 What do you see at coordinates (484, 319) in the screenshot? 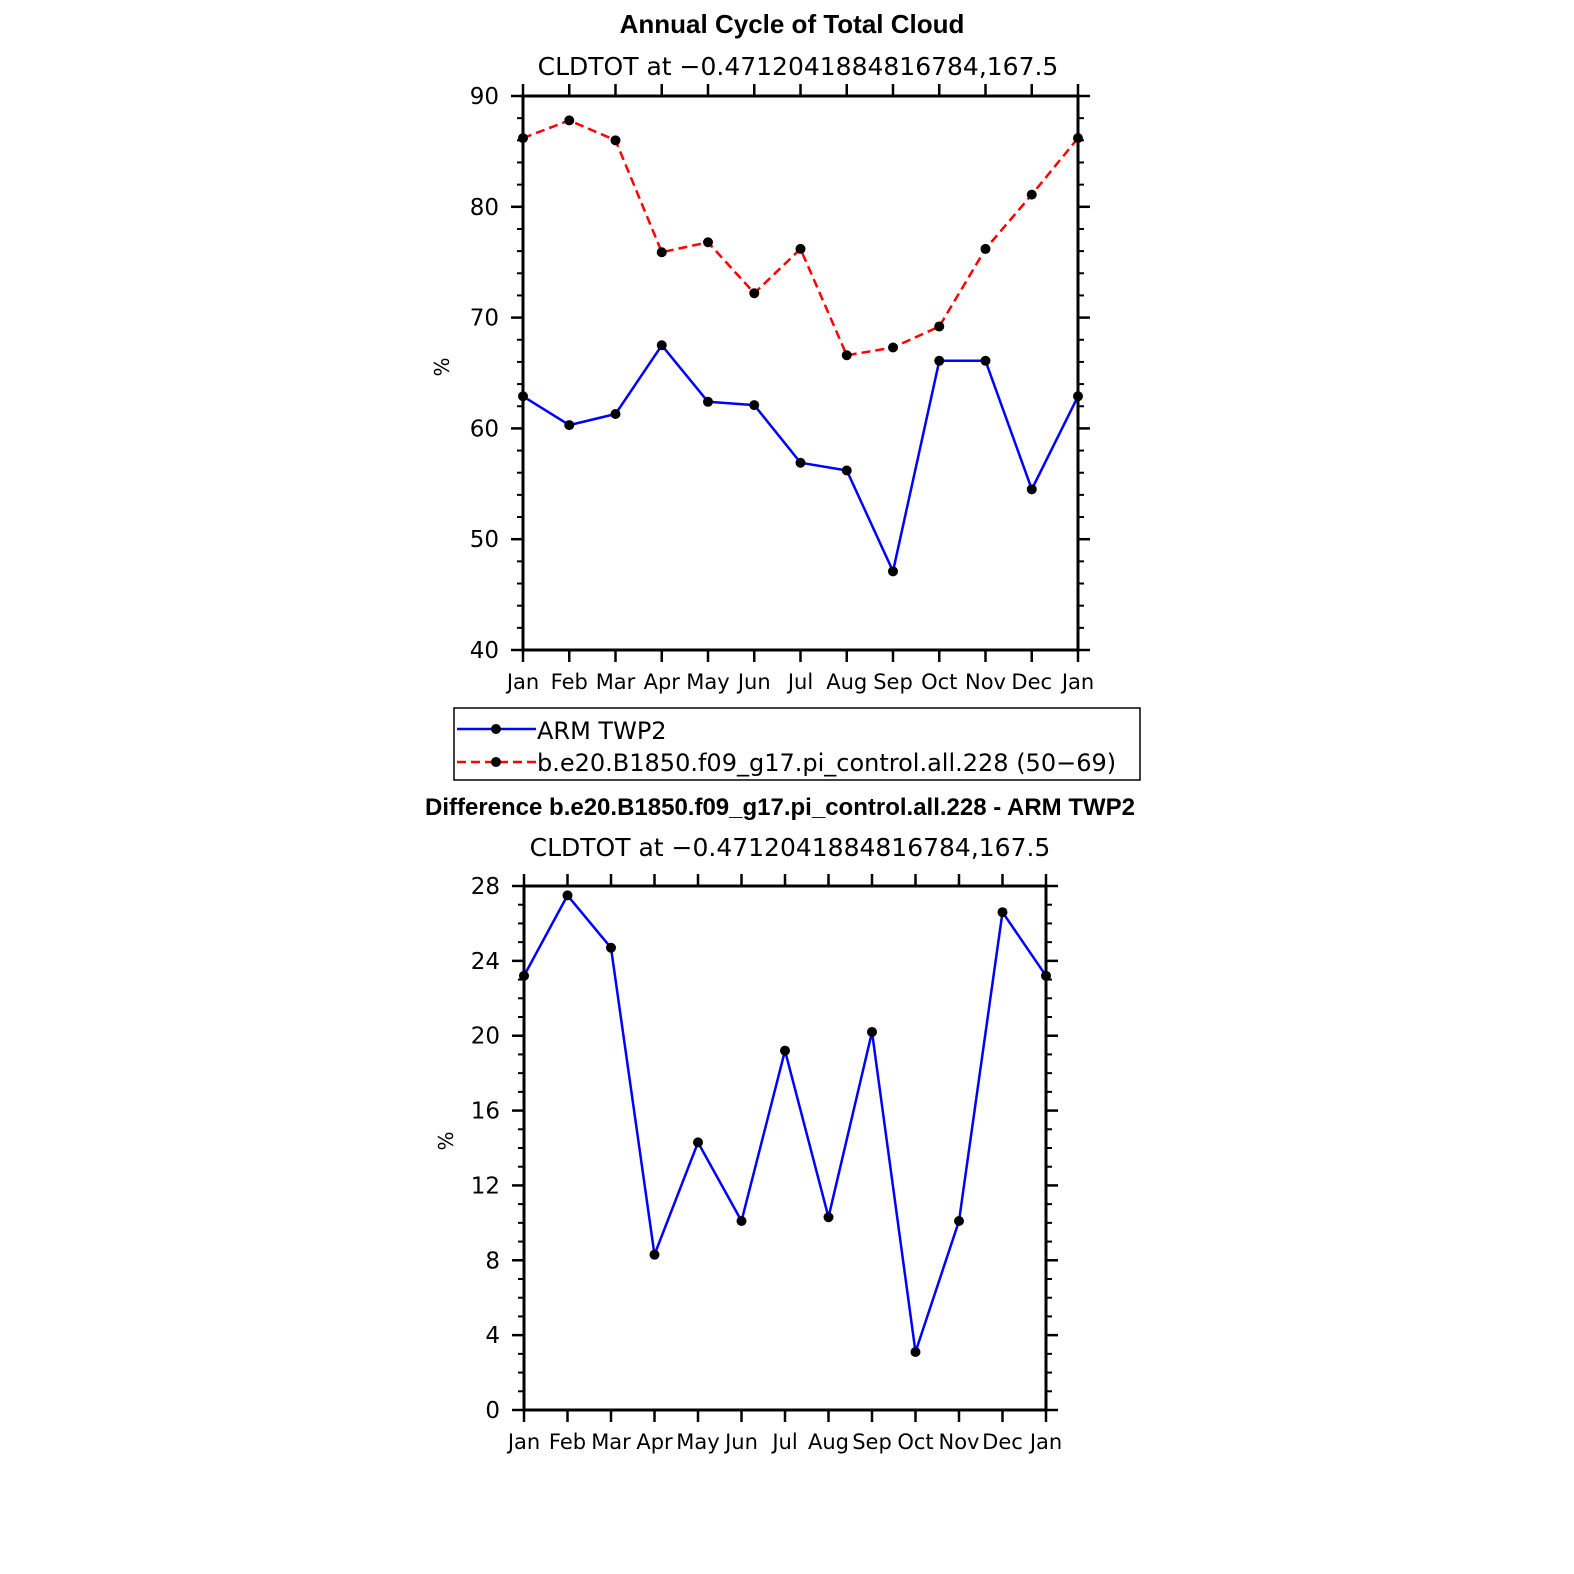
I see `y-tick-label: 70` at bounding box center [484, 319].